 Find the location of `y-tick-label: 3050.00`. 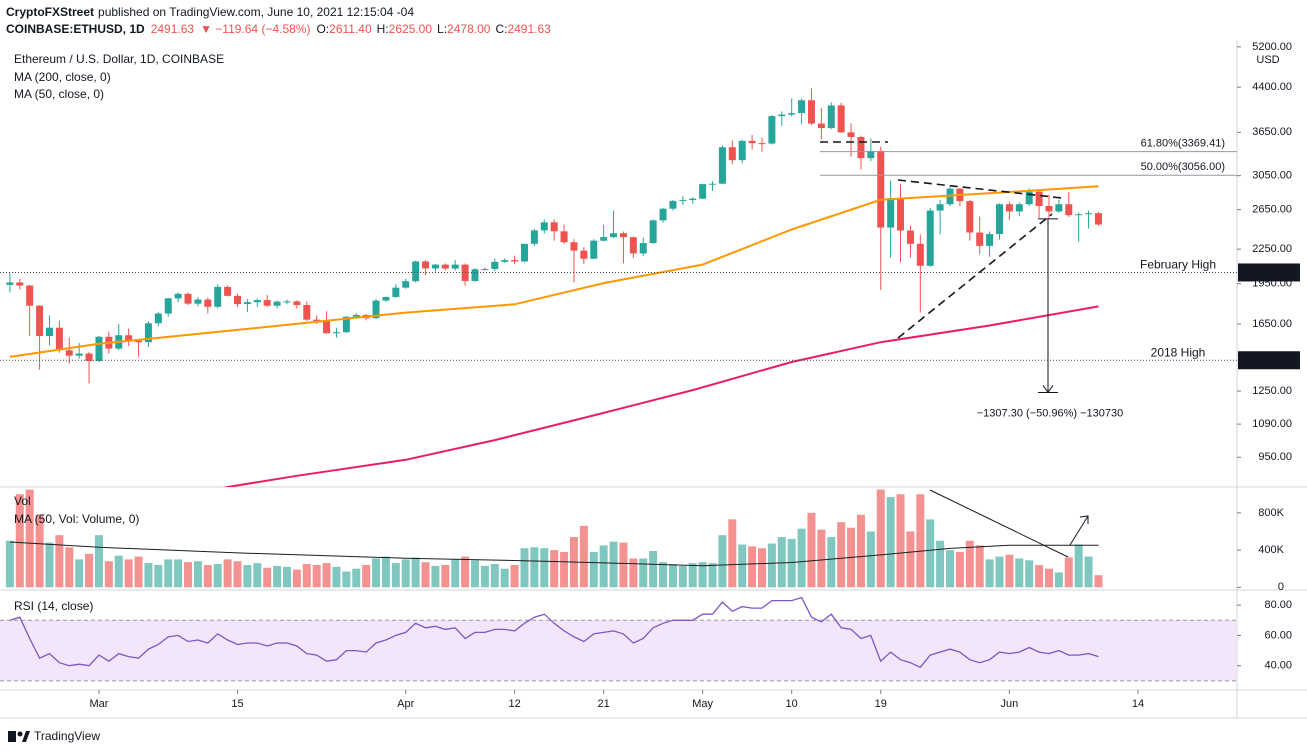

y-tick-label: 3050.00 is located at coordinates (1272, 176).